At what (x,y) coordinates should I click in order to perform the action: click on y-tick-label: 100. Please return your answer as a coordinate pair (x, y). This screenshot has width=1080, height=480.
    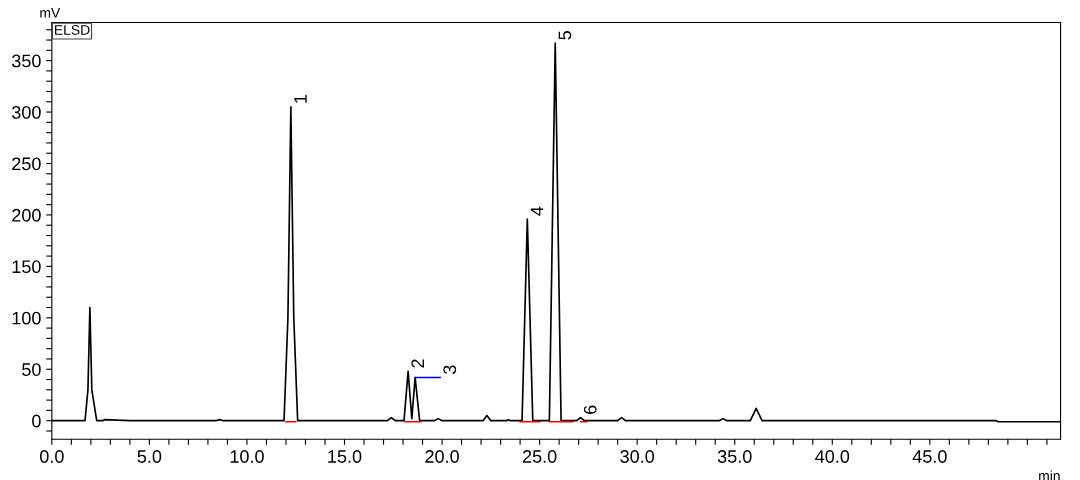
    Looking at the image, I should click on (26, 318).